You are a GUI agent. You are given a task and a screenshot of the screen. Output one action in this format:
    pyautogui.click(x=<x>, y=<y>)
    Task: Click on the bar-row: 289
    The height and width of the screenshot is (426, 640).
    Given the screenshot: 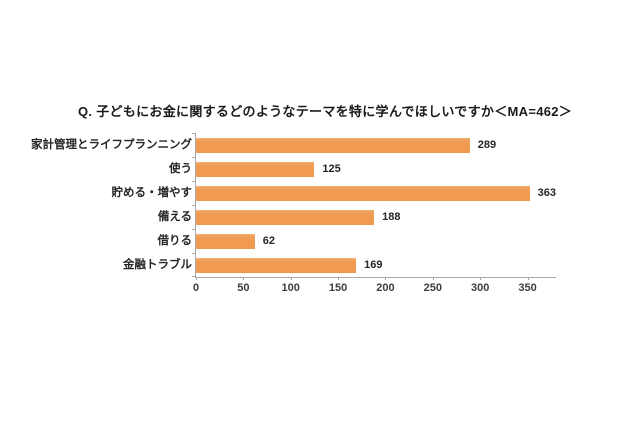 What is the action you would take?
    pyautogui.click(x=376, y=145)
    